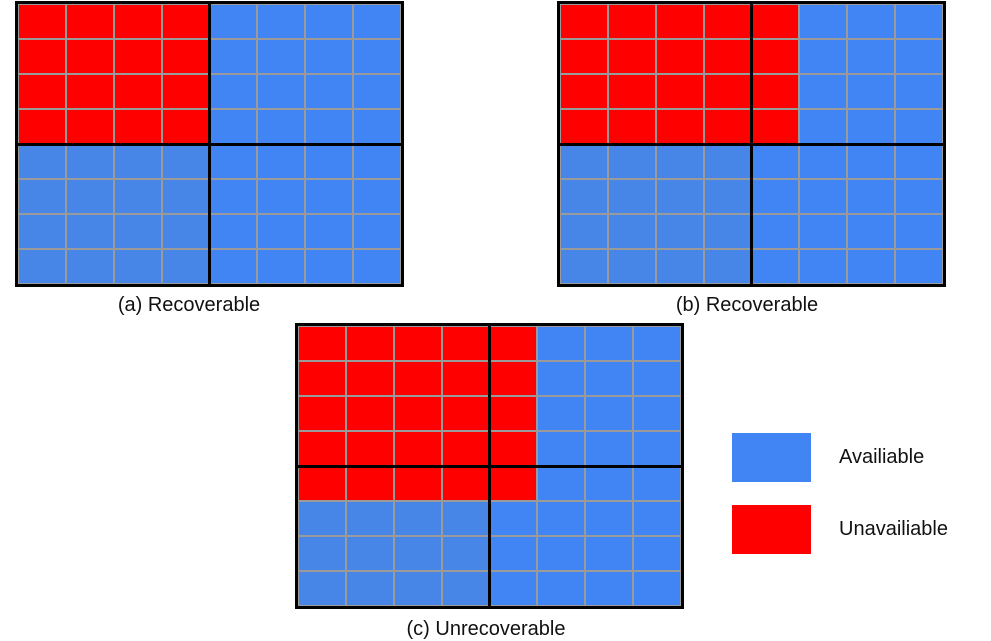 The height and width of the screenshot is (641, 991). What do you see at coordinates (486, 629) in the screenshot?
I see `caption-c: (c) Unrecoverable` at bounding box center [486, 629].